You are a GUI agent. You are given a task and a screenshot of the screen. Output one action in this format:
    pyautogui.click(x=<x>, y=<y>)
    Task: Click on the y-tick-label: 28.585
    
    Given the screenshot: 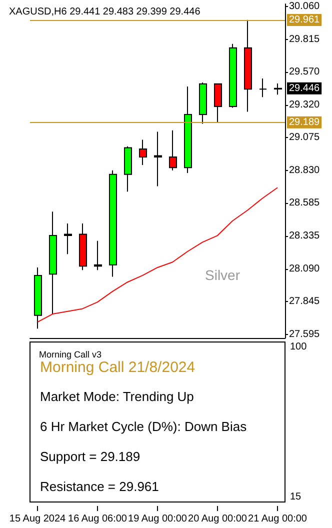 What is the action you would take?
    pyautogui.click(x=304, y=202)
    